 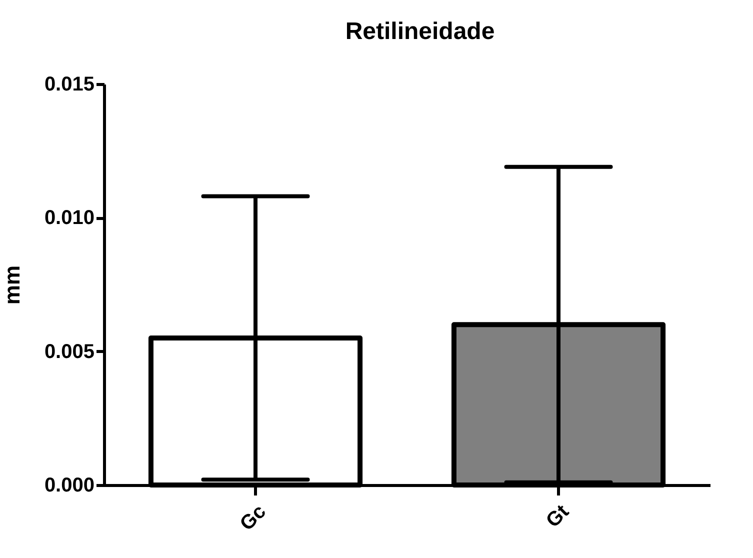 What do you see at coordinates (69, 351) in the screenshot?
I see `y-tick-label: 0.005` at bounding box center [69, 351].